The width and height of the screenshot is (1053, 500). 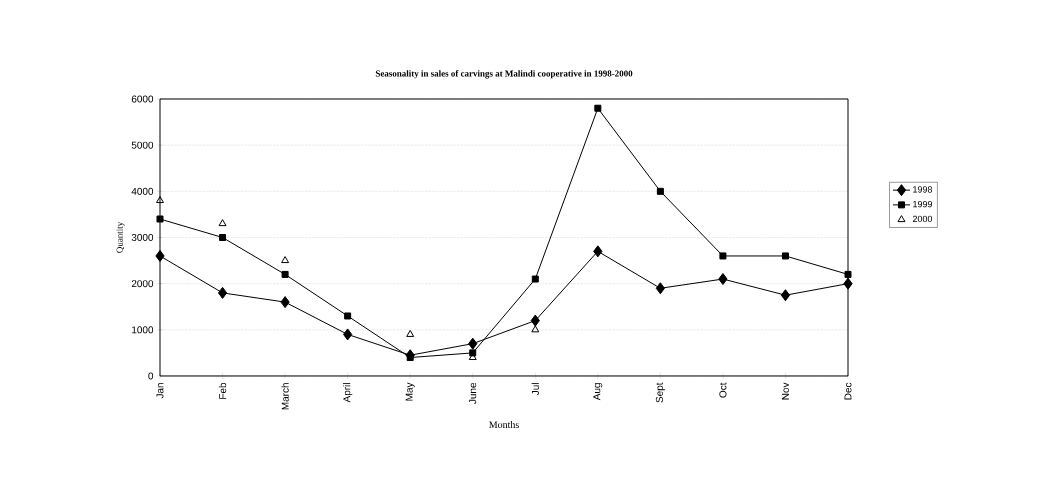 I want to click on x-axis-title: Months, so click(x=504, y=425).